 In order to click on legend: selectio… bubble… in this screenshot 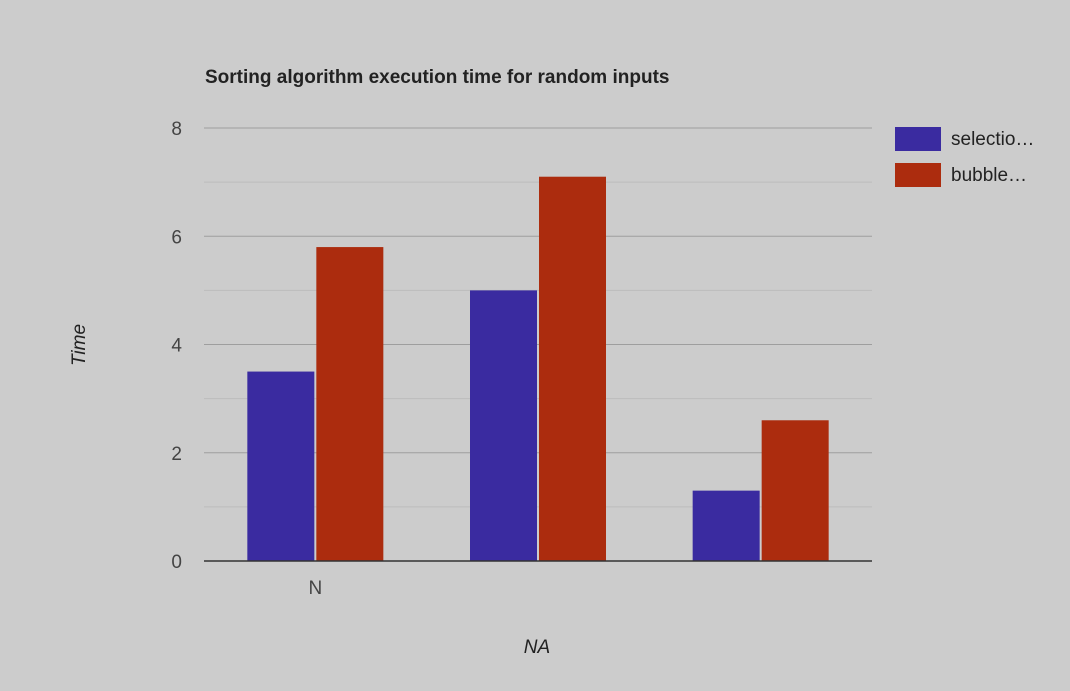, I will do `click(964, 157)`.